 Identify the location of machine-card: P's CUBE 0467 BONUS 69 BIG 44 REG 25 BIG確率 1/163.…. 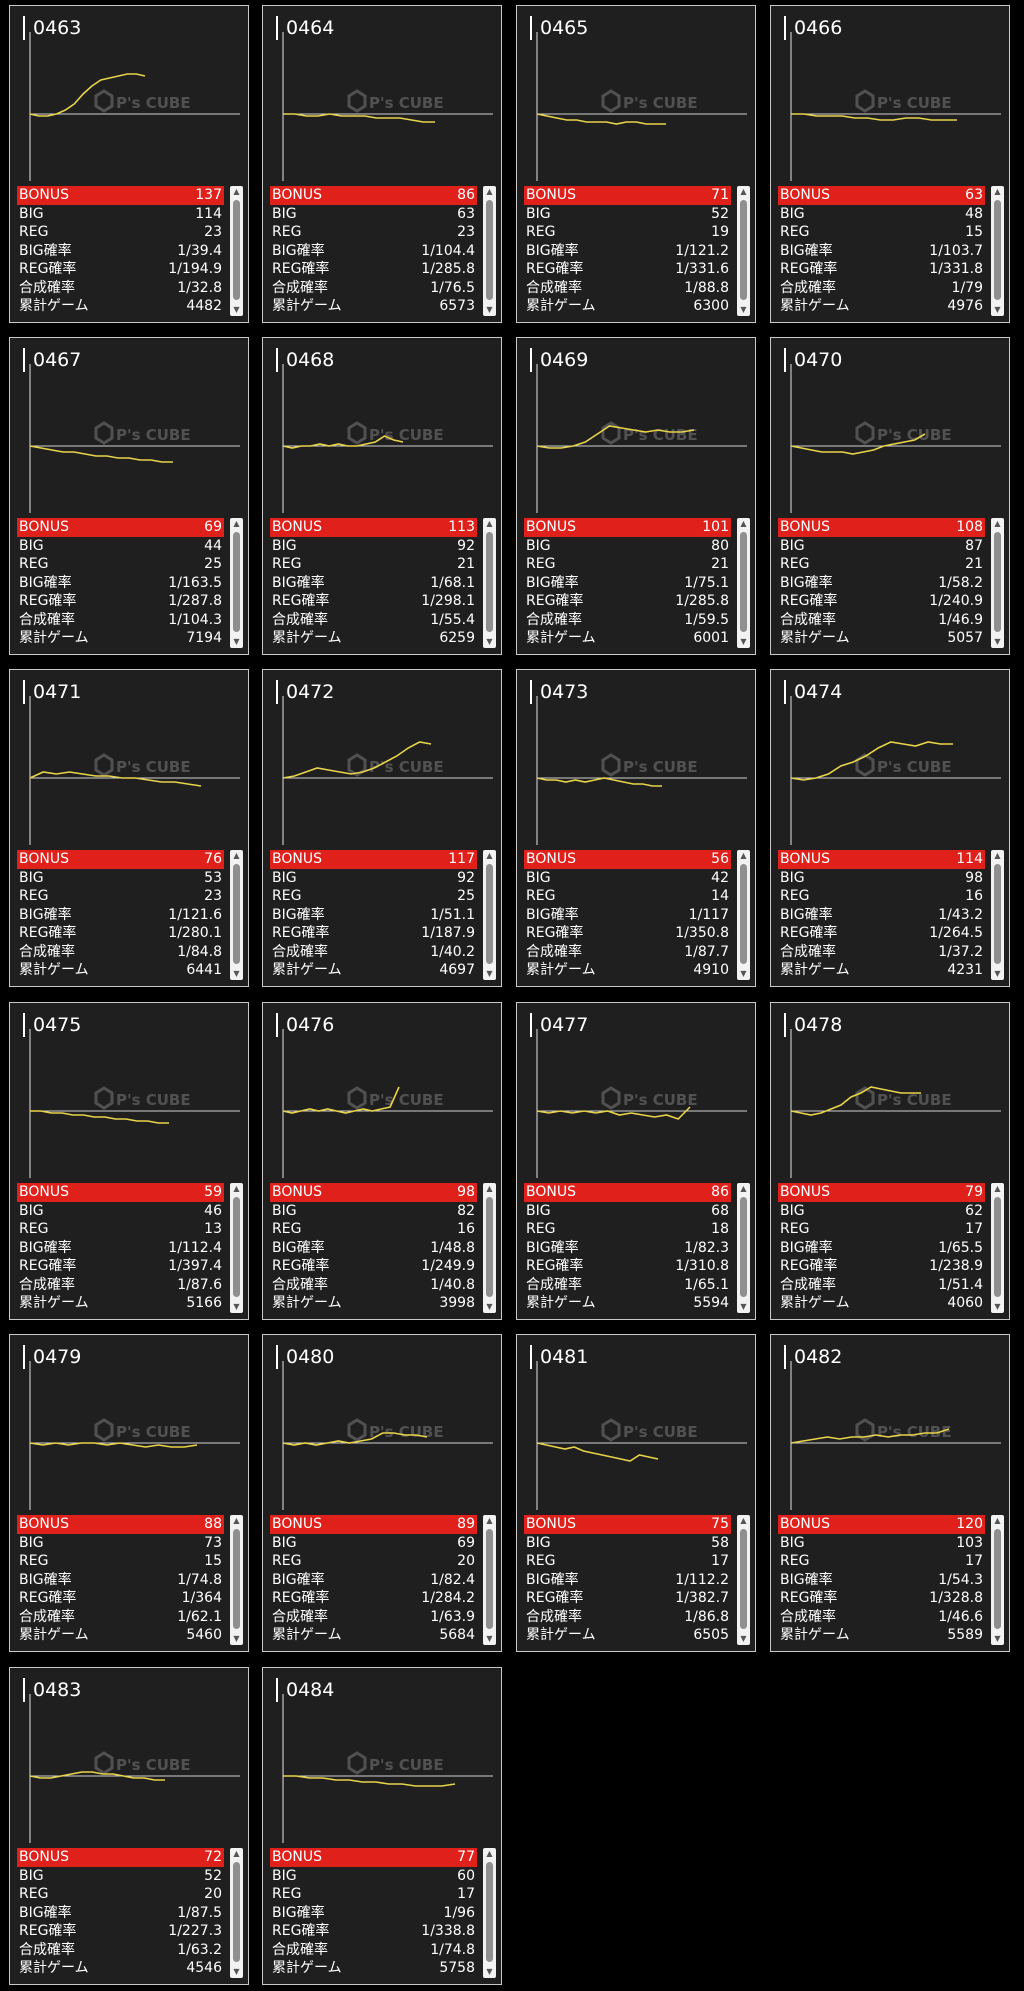
(129, 496).